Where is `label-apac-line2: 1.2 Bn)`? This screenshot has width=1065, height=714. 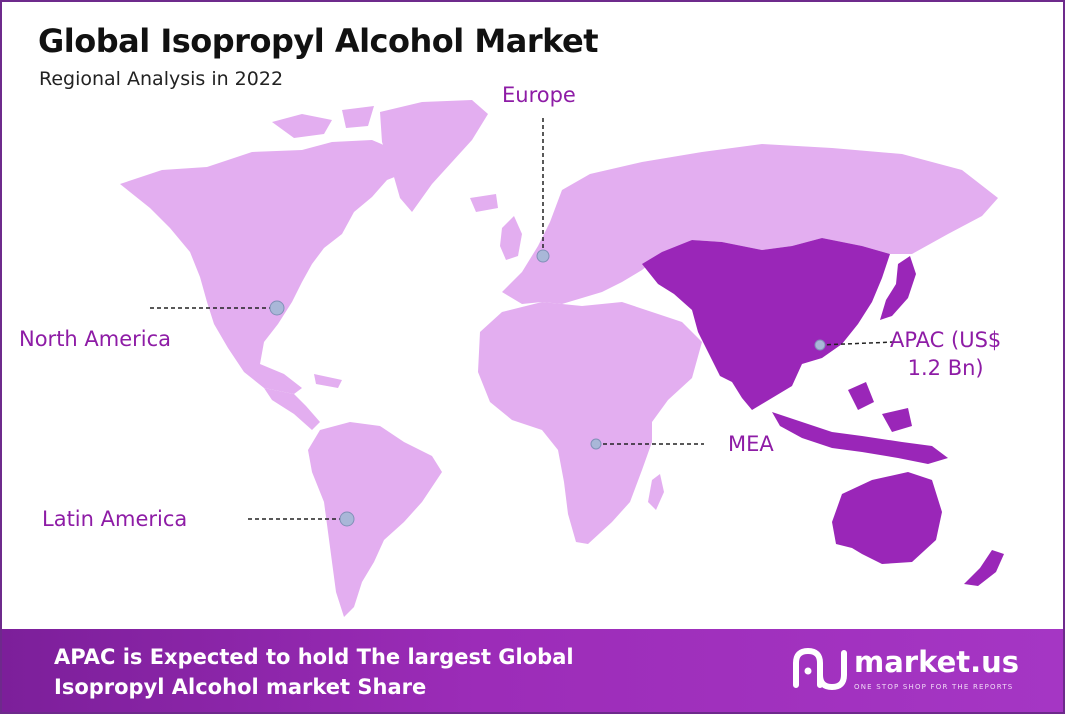 label-apac-line2: 1.2 Bn) is located at coordinates (945, 368).